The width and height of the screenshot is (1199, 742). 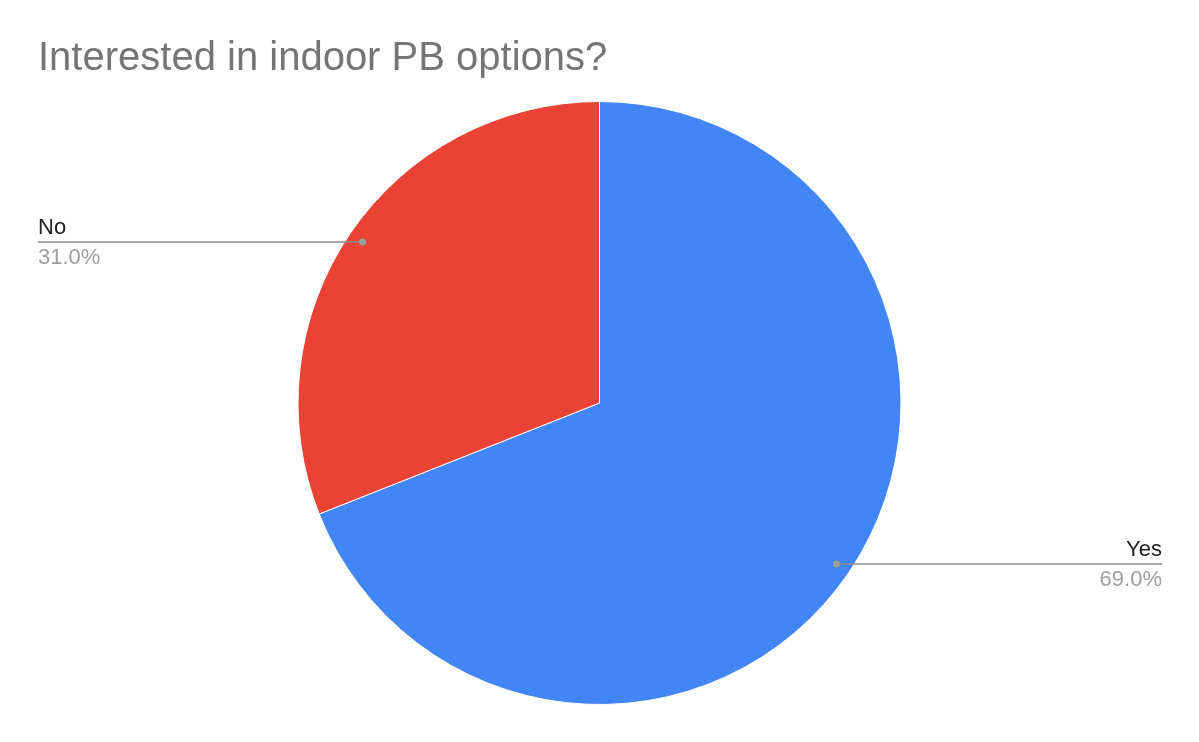 What do you see at coordinates (323, 56) in the screenshot?
I see `chart-title: Interested in indoor PB options?` at bounding box center [323, 56].